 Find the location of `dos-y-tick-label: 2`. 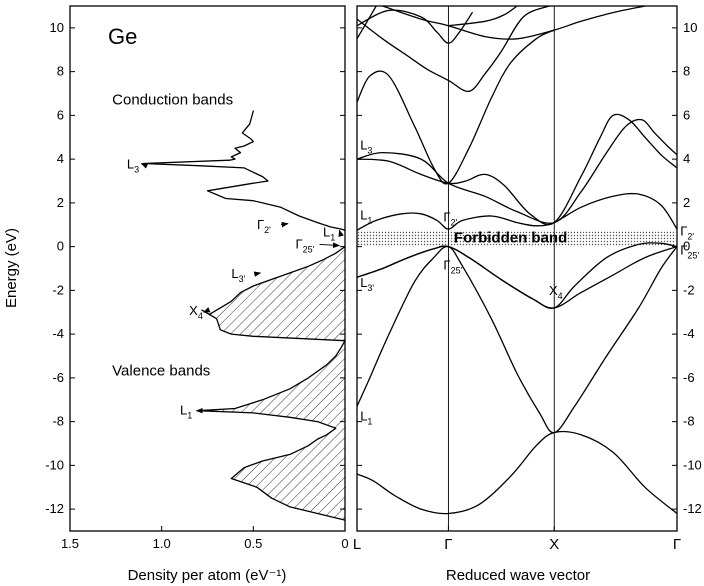

dos-y-tick-label: 2 is located at coordinates (60, 202).